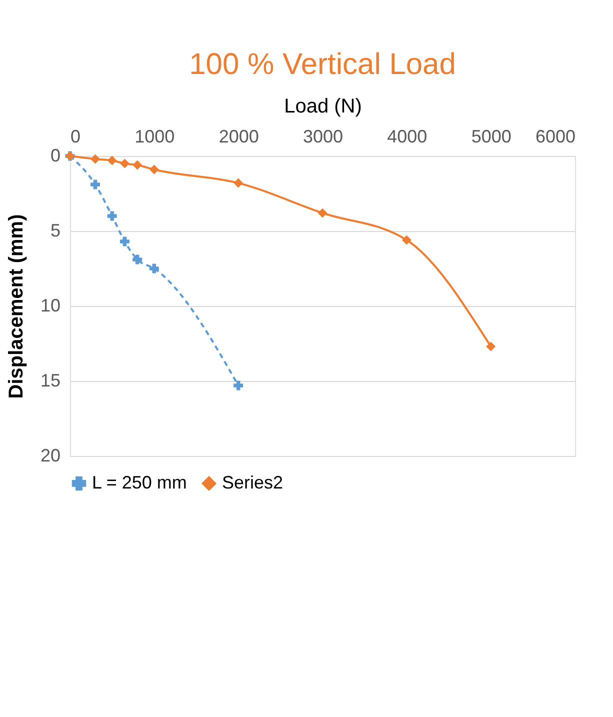 The height and width of the screenshot is (717, 613). I want to click on y-tick-label: 5, so click(55, 230).